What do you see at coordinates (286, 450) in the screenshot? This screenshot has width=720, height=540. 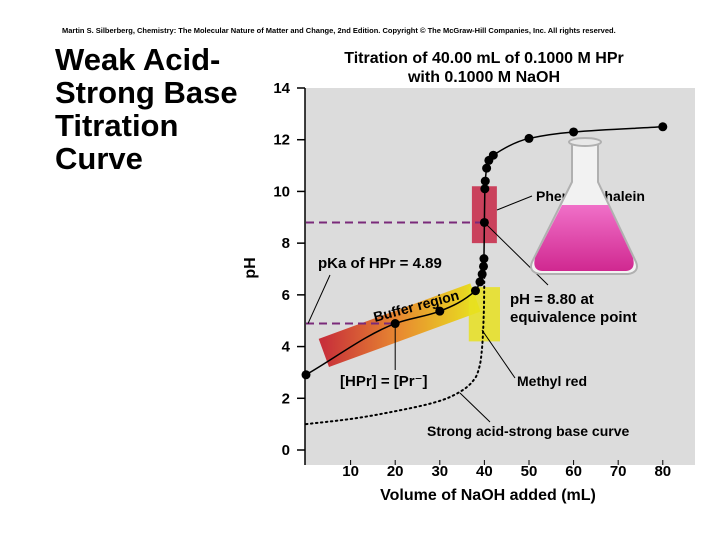 I see `y-tick-label: 0` at bounding box center [286, 450].